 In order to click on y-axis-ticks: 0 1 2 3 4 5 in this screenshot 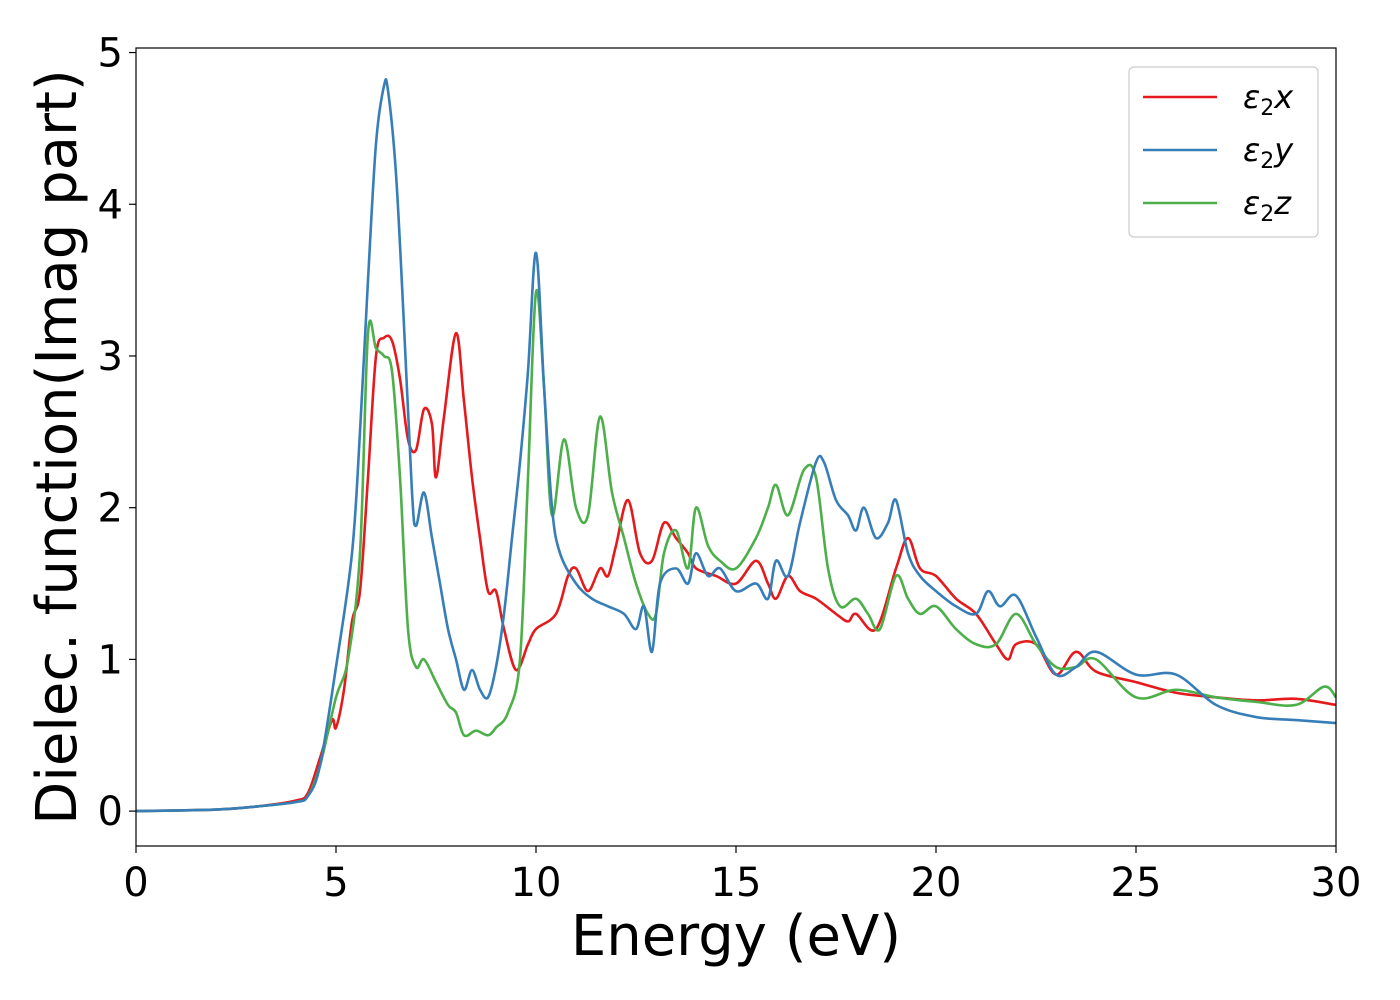, I will do `click(117, 433)`.